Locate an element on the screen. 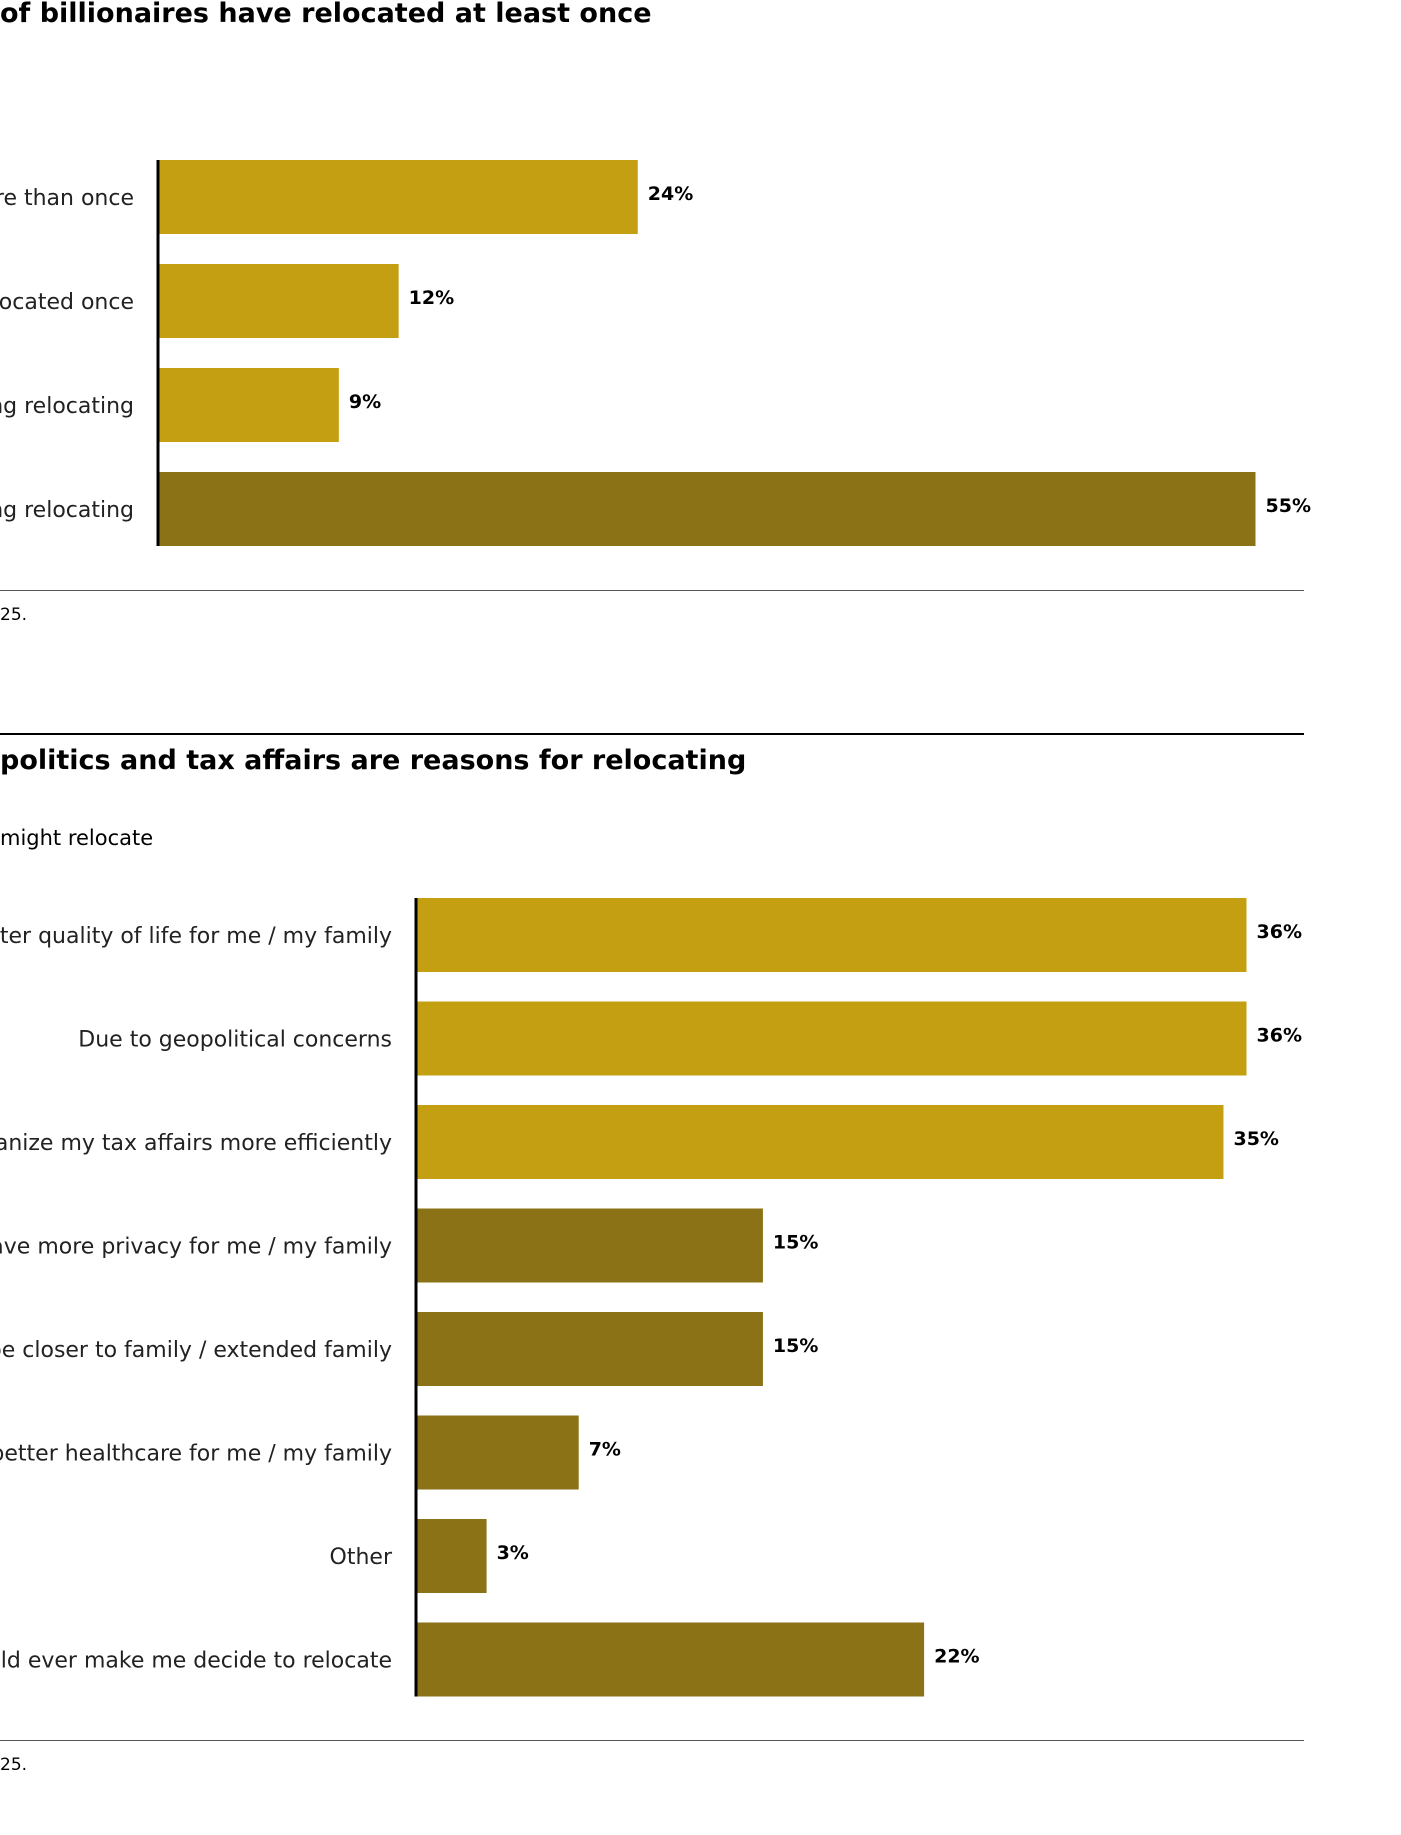 This screenshot has height=1835, width=1401. chart-2-category-label-4: To be closer to family / extended family is located at coordinates (196, 1350).